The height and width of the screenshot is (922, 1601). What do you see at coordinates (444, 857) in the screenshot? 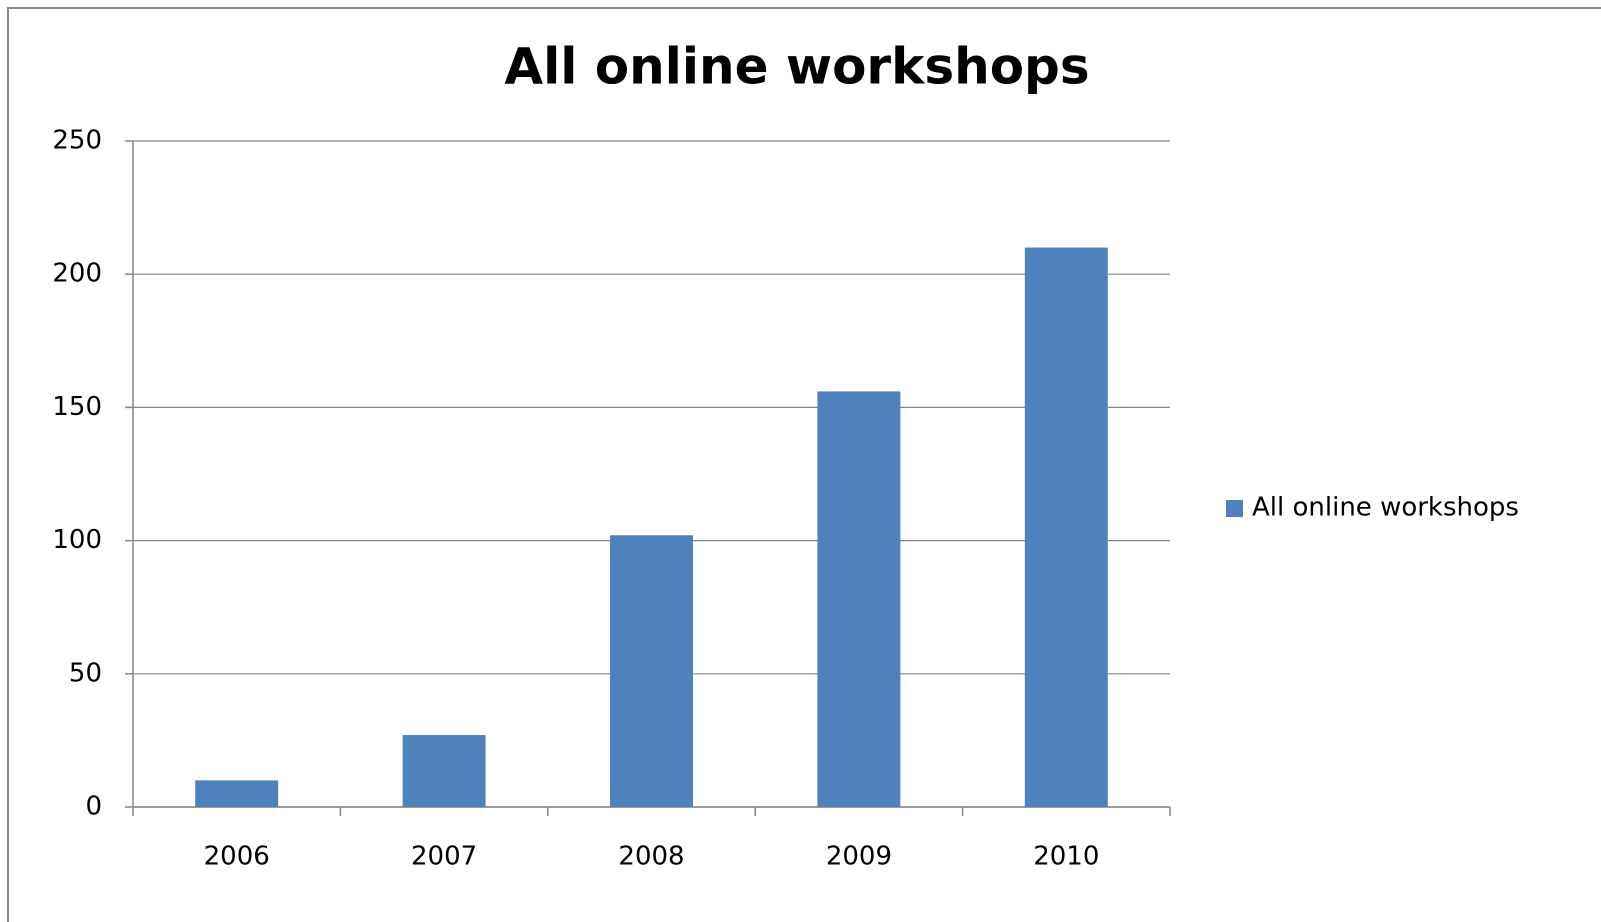
I see `x-tick-label: 2007` at bounding box center [444, 857].